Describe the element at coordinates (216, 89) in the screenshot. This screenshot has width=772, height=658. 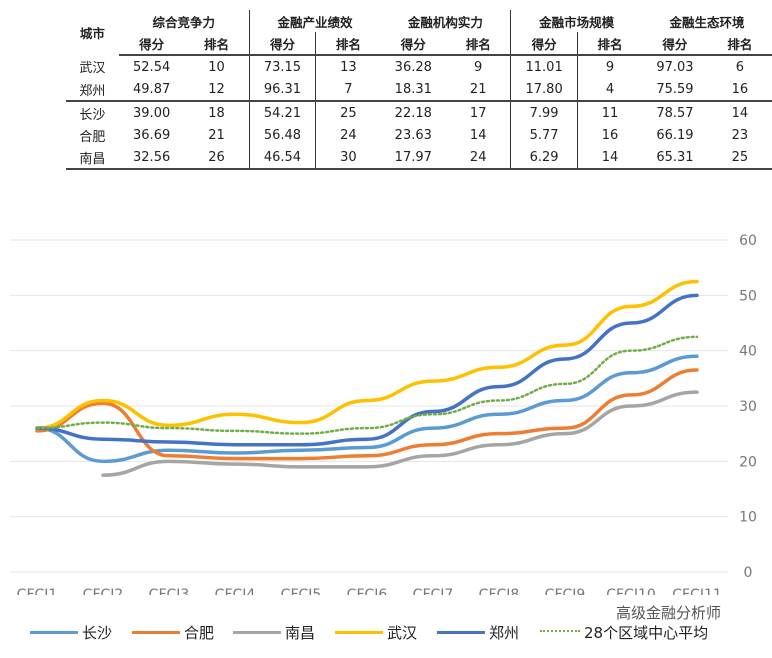
I see `value-cell: 12` at that location.